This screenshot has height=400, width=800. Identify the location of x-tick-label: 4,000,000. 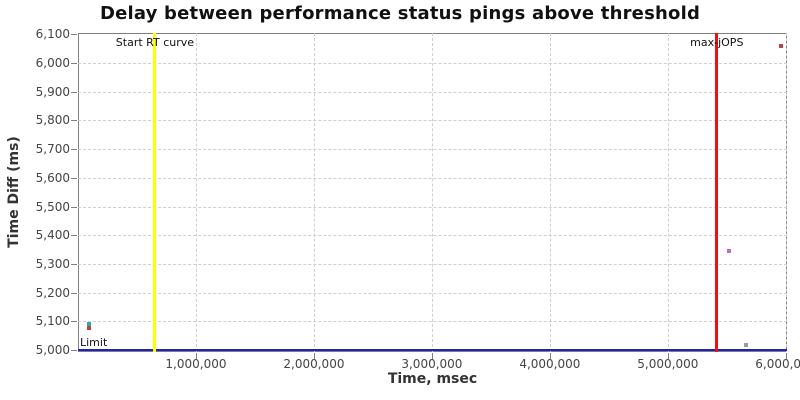
(550, 364).